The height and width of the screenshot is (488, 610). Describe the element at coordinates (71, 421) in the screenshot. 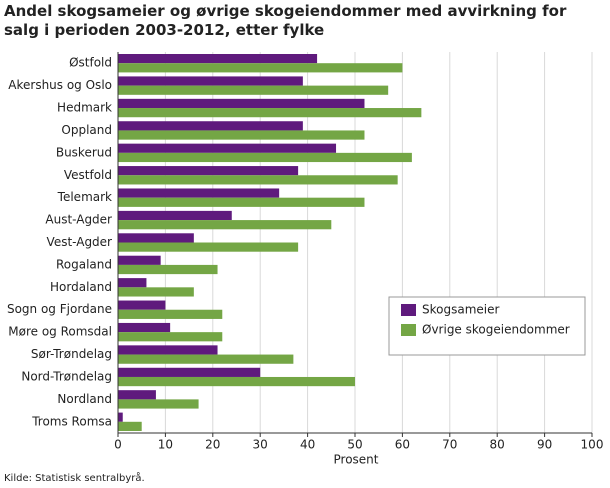

I see `y-tick-label: Troms Romsa` at that location.